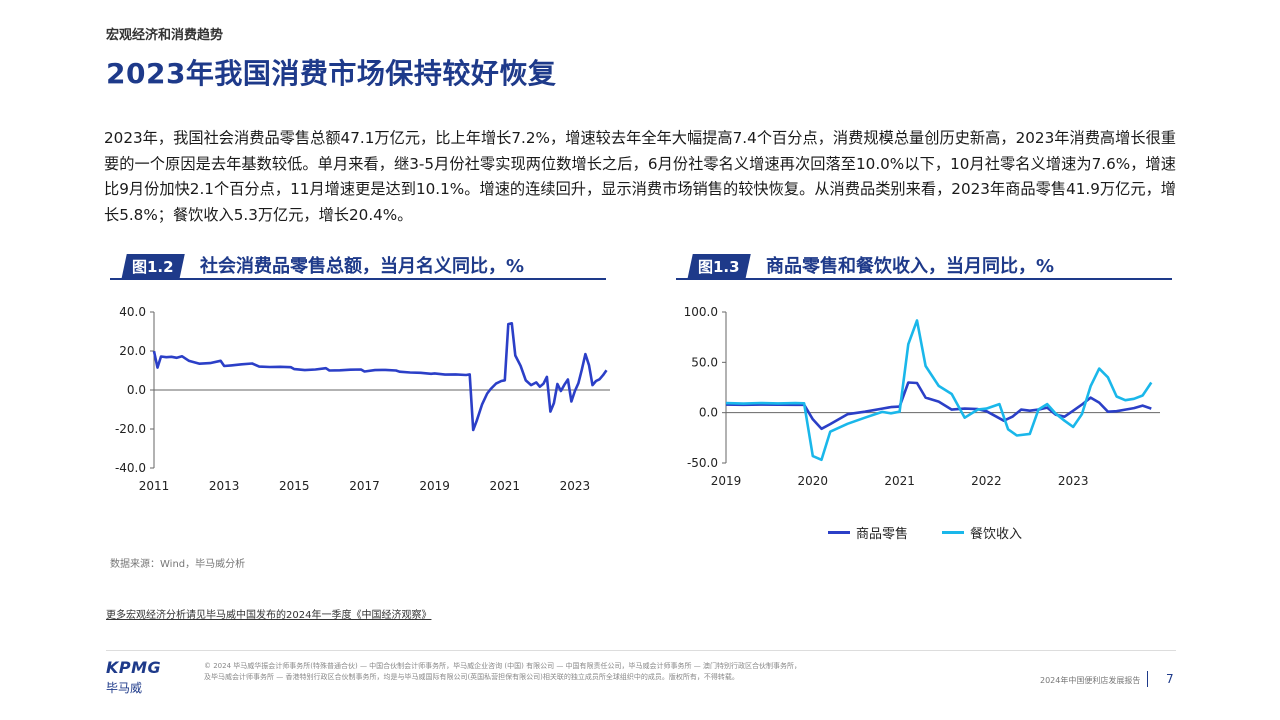  I want to click on chart2-ytick-label: 0.0, so click(708, 413).